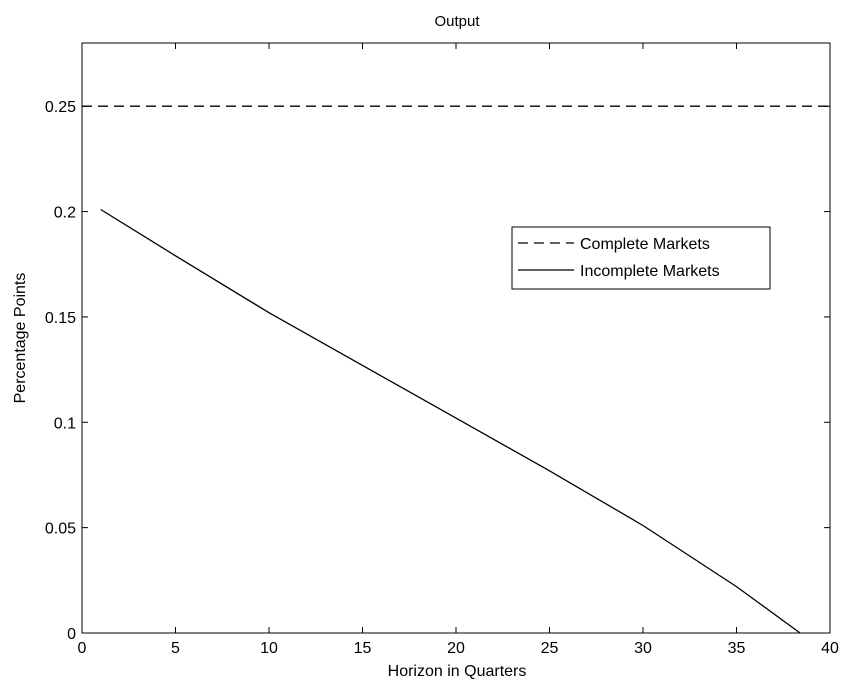  Describe the element at coordinates (550, 648) in the screenshot. I see `x-tick-label: 25` at that location.